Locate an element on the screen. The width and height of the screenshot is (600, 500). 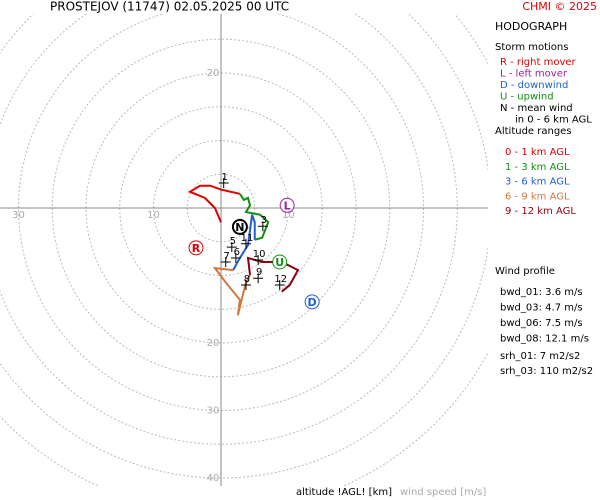
profile-entry: srh_01: 7 m2/s2 is located at coordinates (540, 356).